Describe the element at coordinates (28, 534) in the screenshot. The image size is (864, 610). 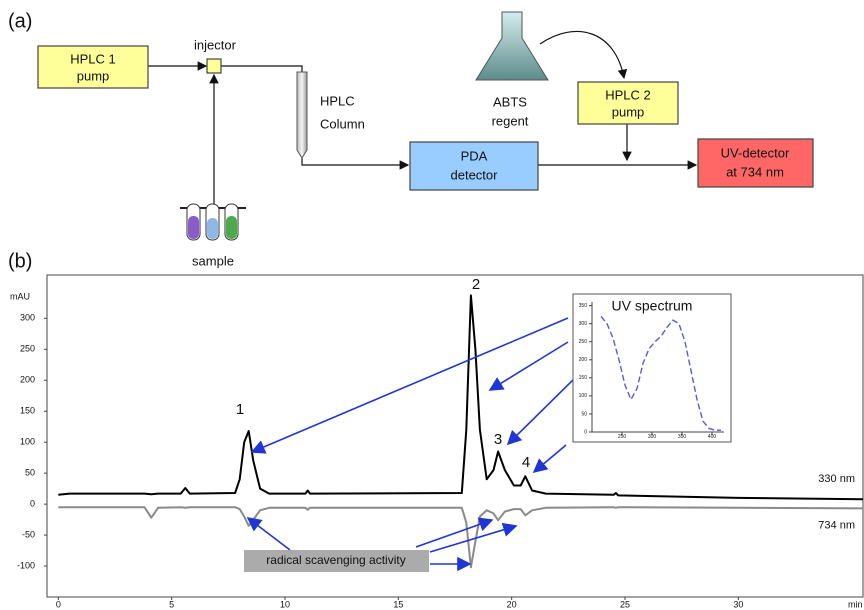
I see `y-tick-label: -50` at that location.